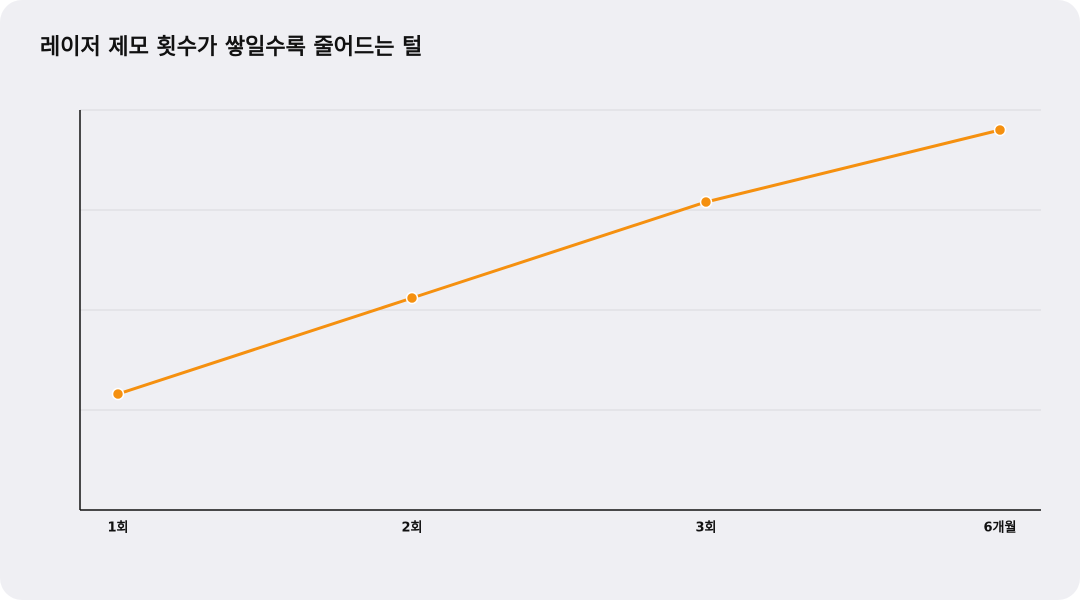 The image size is (1080, 600). I want to click on x-tick-label: 6개월, so click(1000, 528).